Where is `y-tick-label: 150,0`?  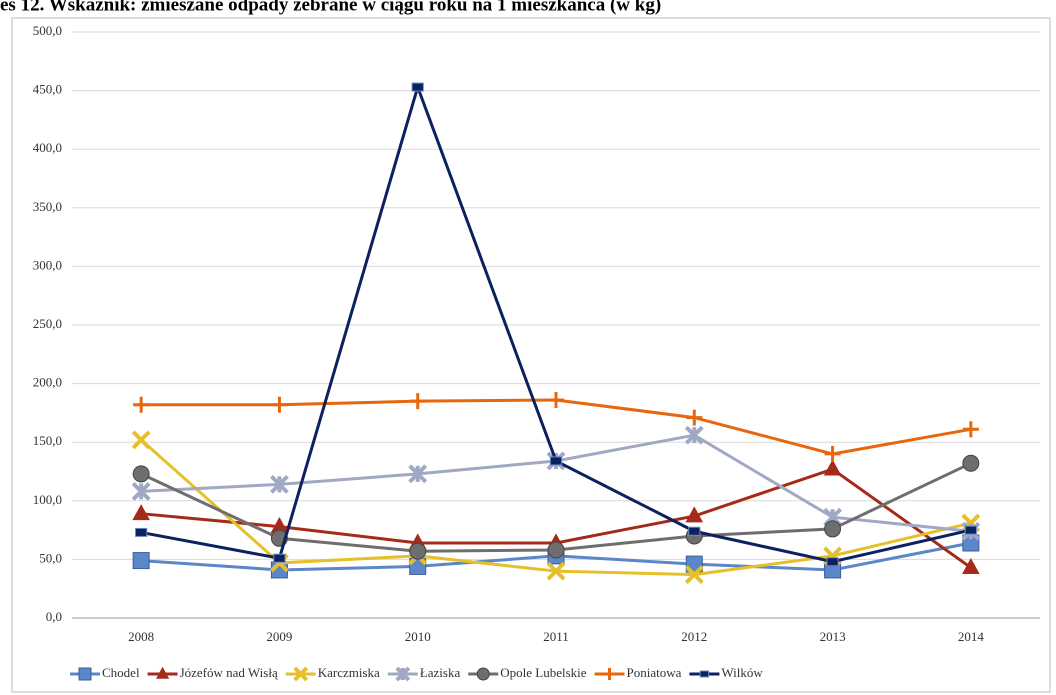 y-tick-label: 150,0 is located at coordinates (47, 440).